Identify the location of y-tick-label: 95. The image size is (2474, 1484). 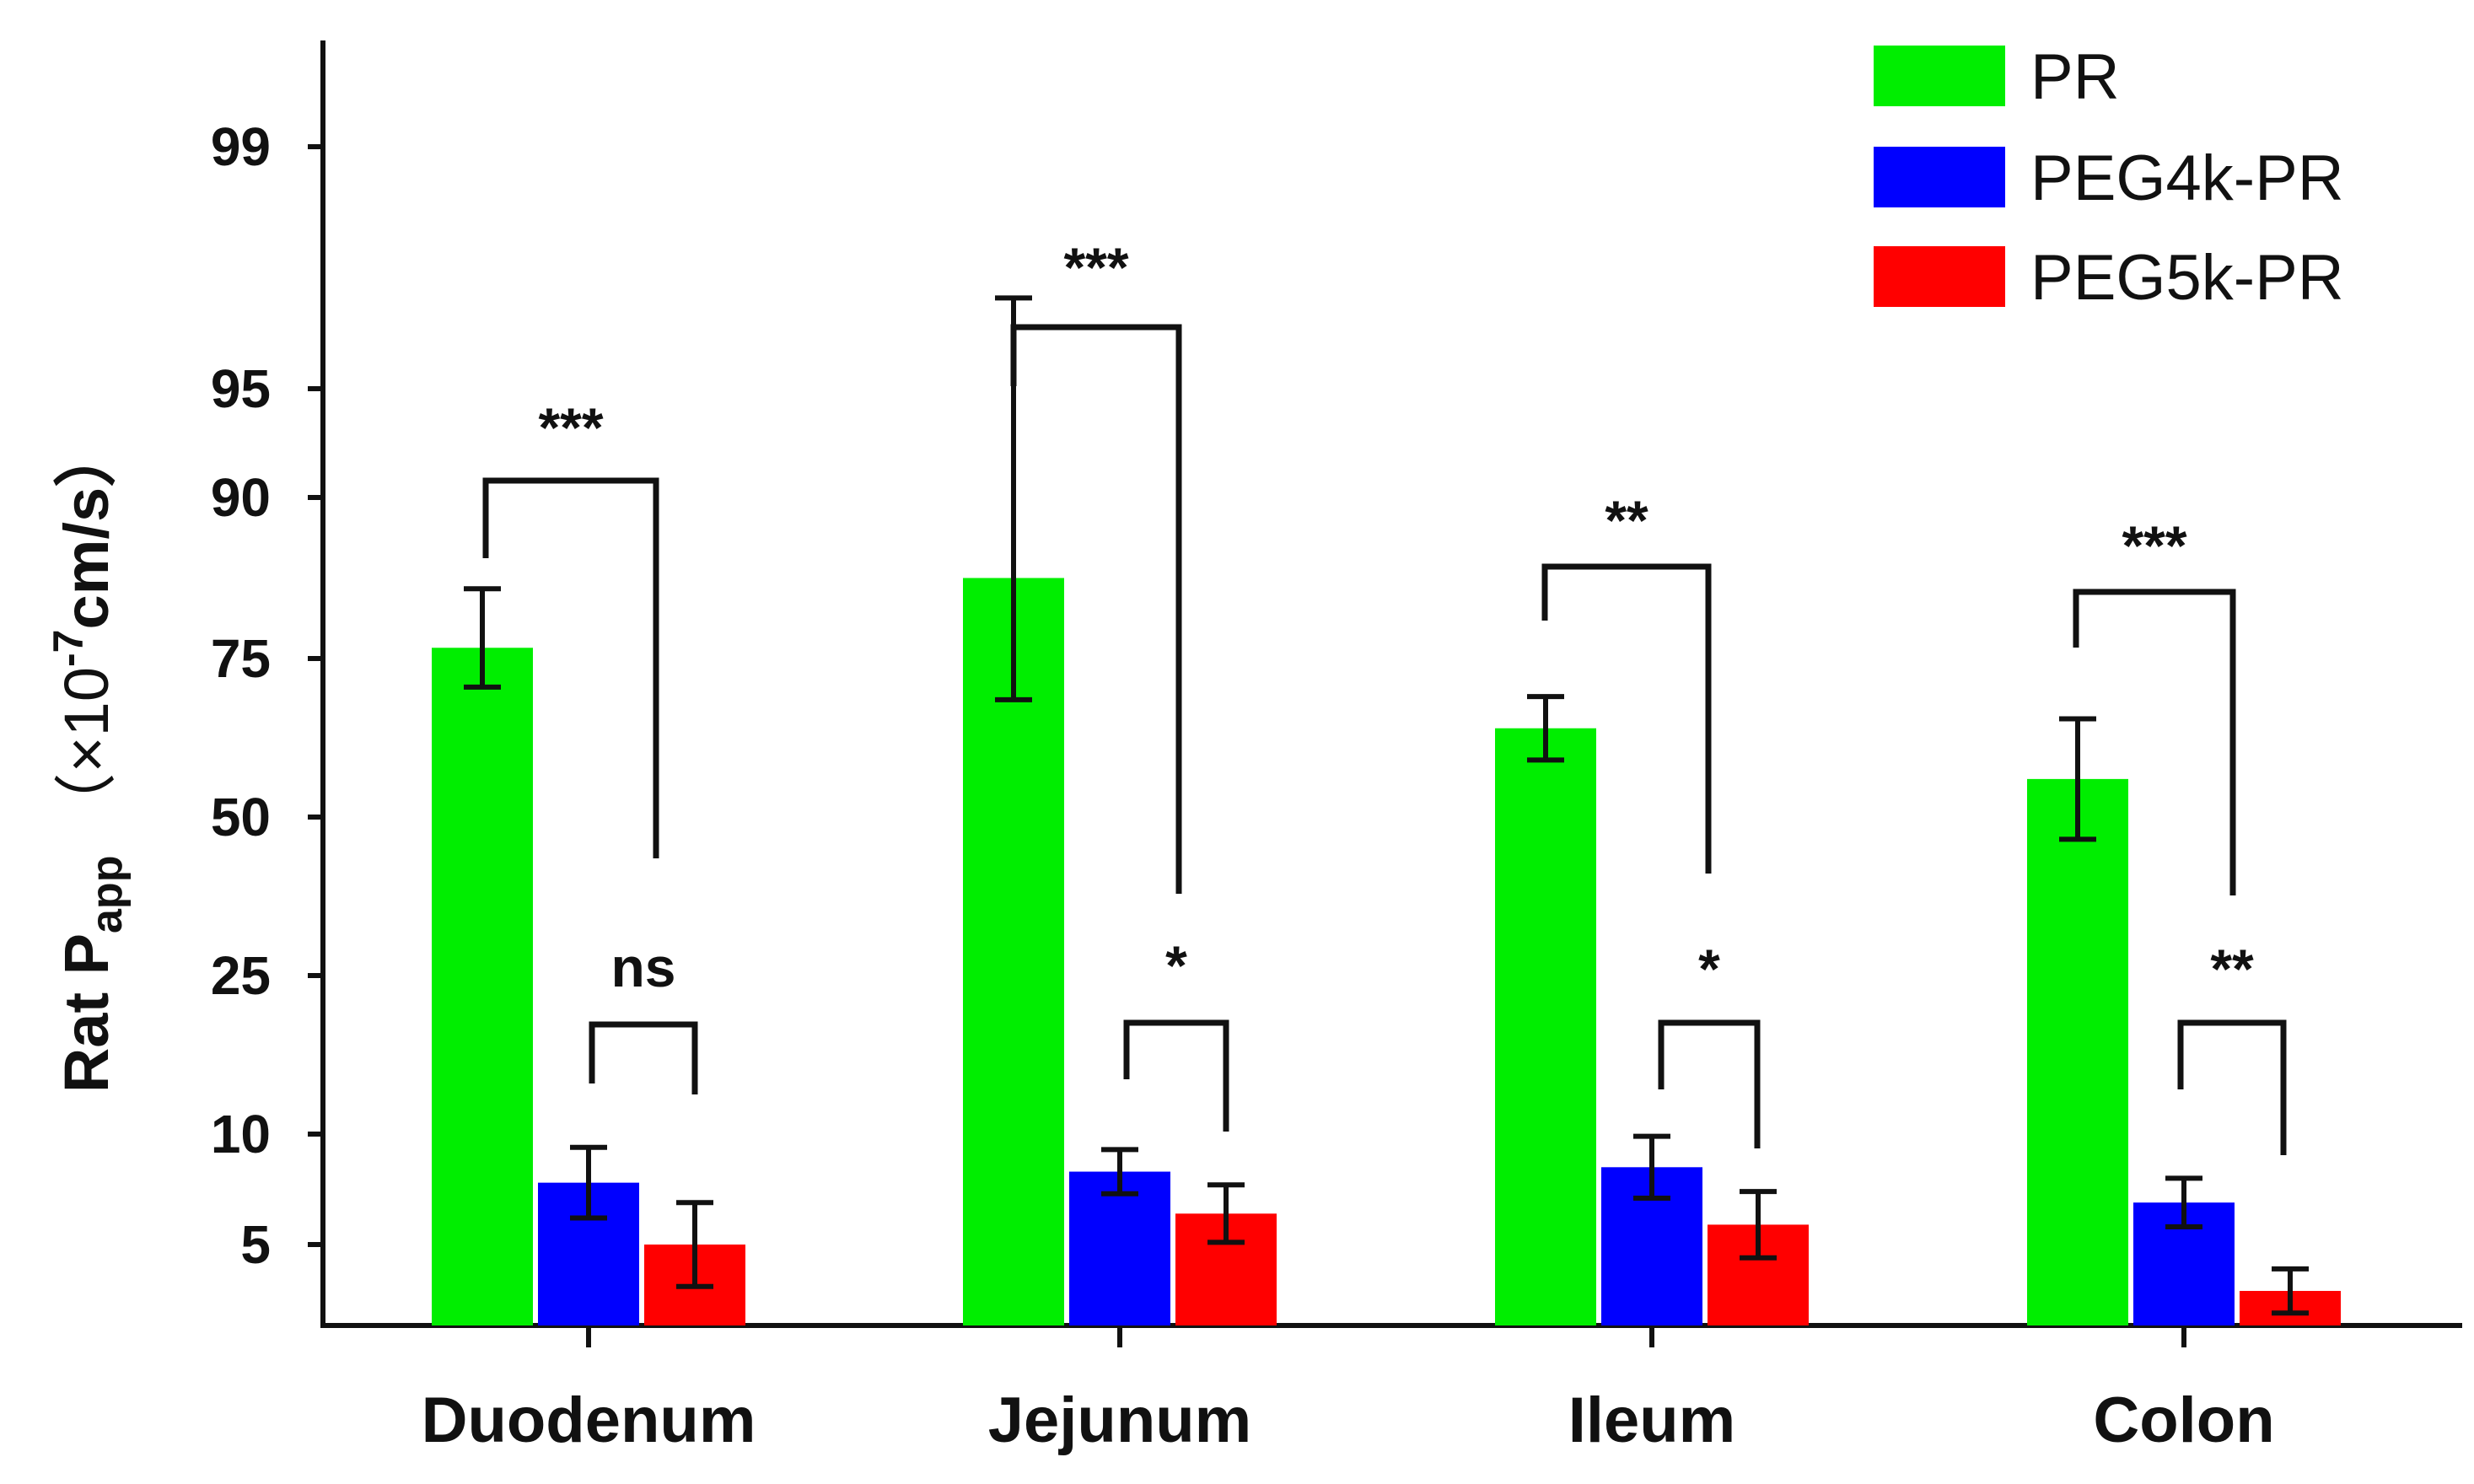
(241, 388).